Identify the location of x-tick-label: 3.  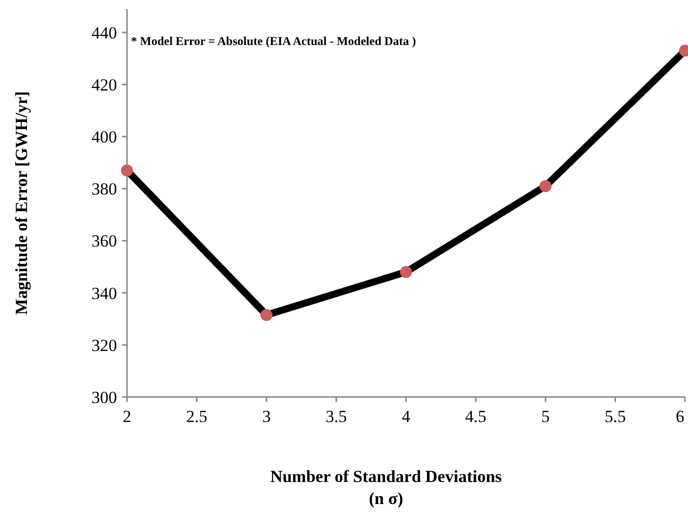
(266, 416).